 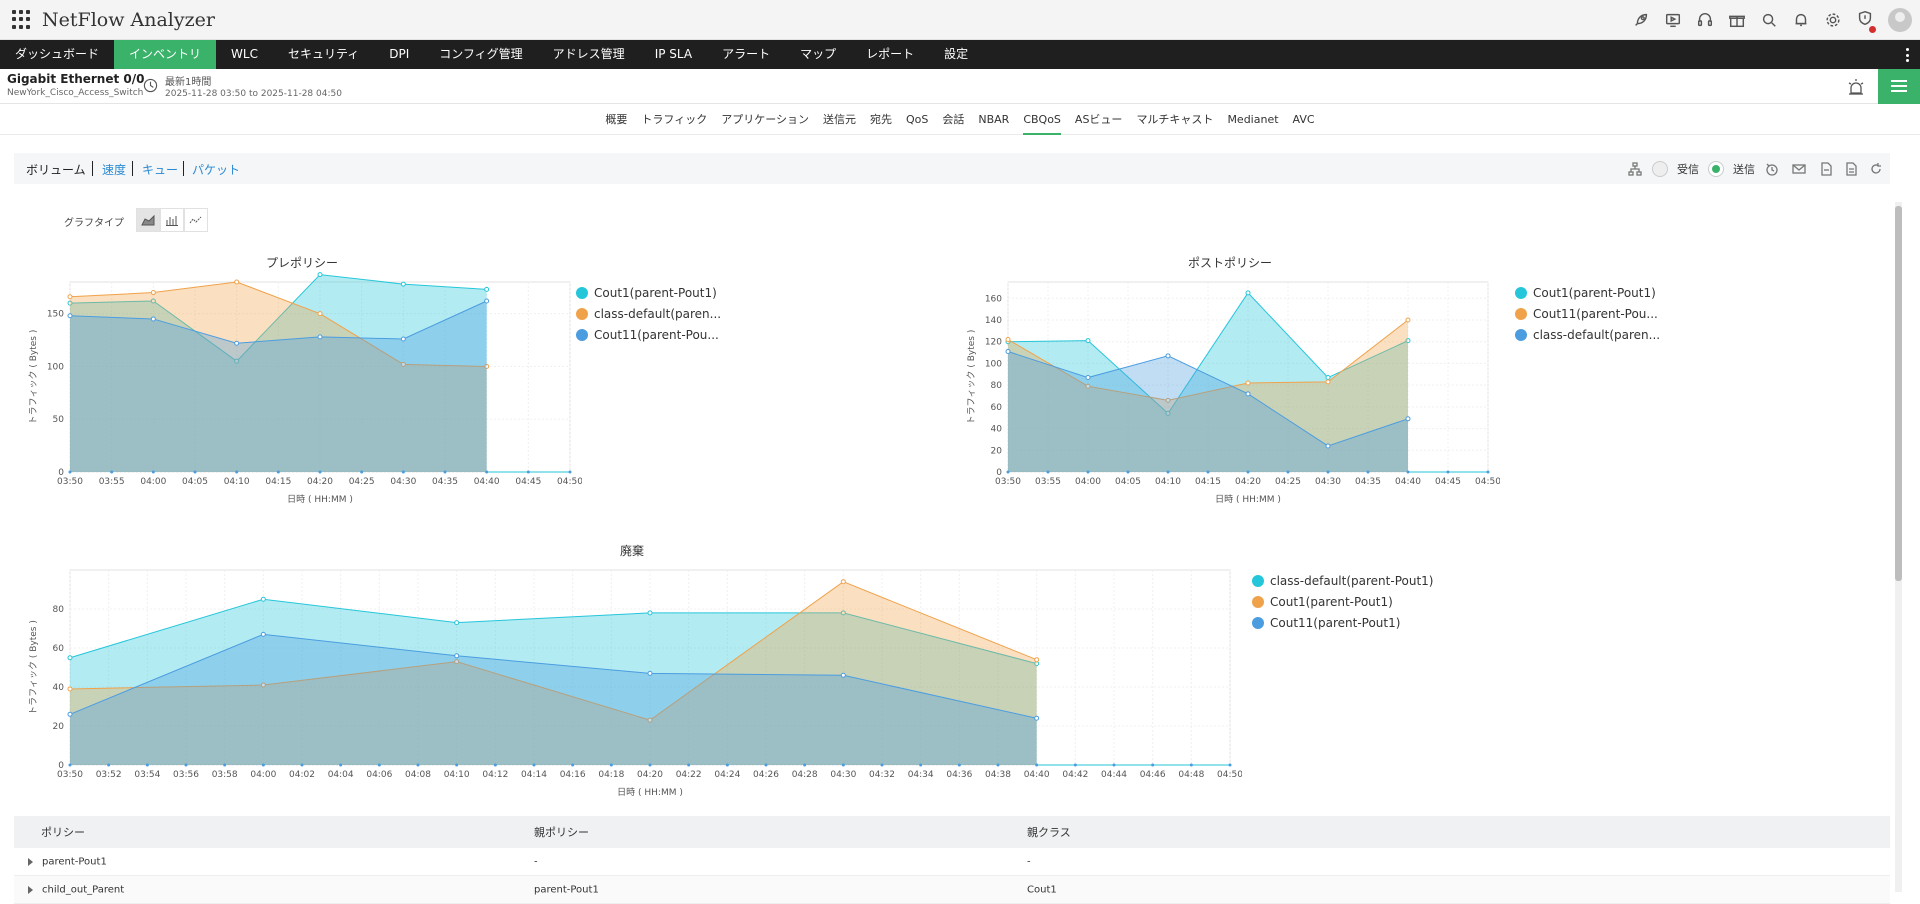 I want to click on subtab-4: 宛先, so click(x=880, y=119).